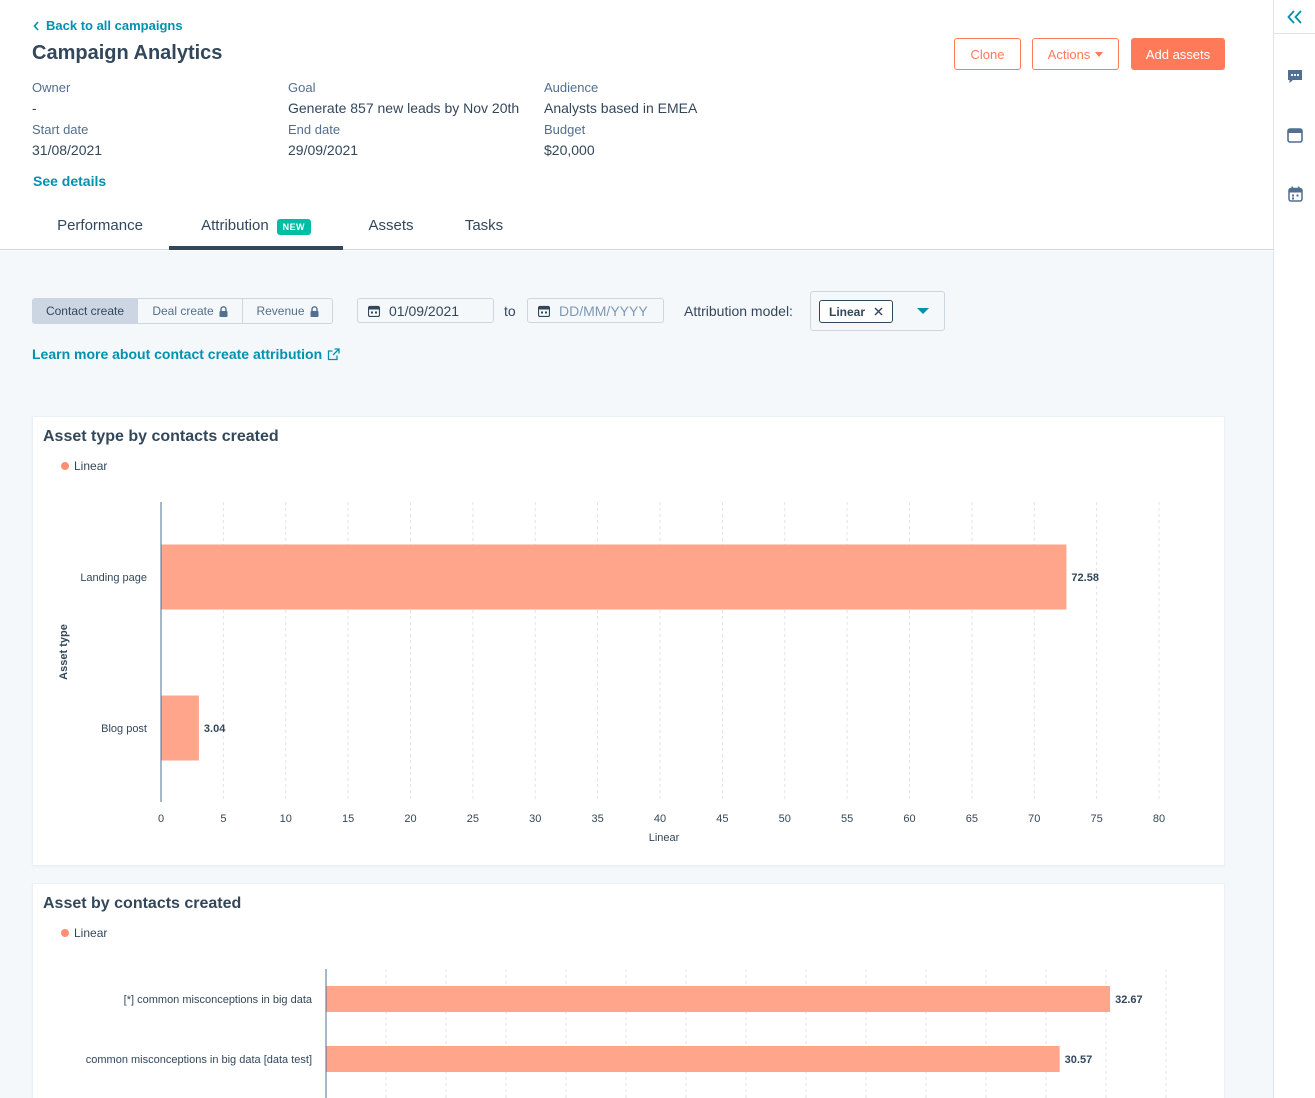 Image resolution: width=1315 pixels, height=1098 pixels. What do you see at coordinates (664, 838) in the screenshot?
I see `x-axis-title: Linear` at bounding box center [664, 838].